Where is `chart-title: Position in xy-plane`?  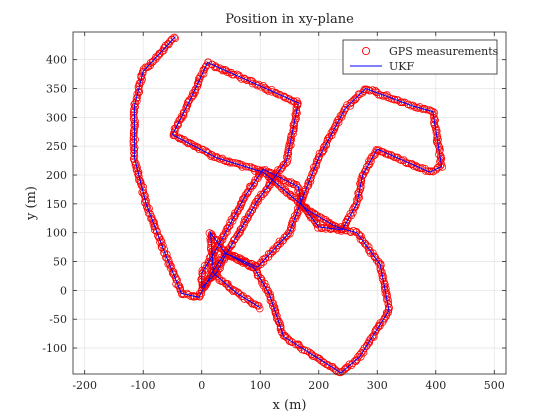 chart-title: Position in xy-plane is located at coordinates (289, 19).